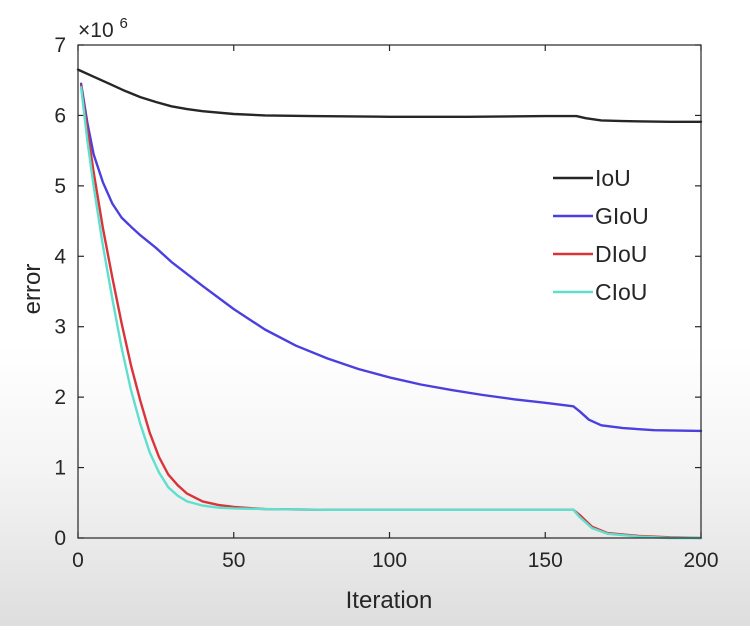  What do you see at coordinates (389, 560) in the screenshot?
I see `x-tick-label: 100` at bounding box center [389, 560].